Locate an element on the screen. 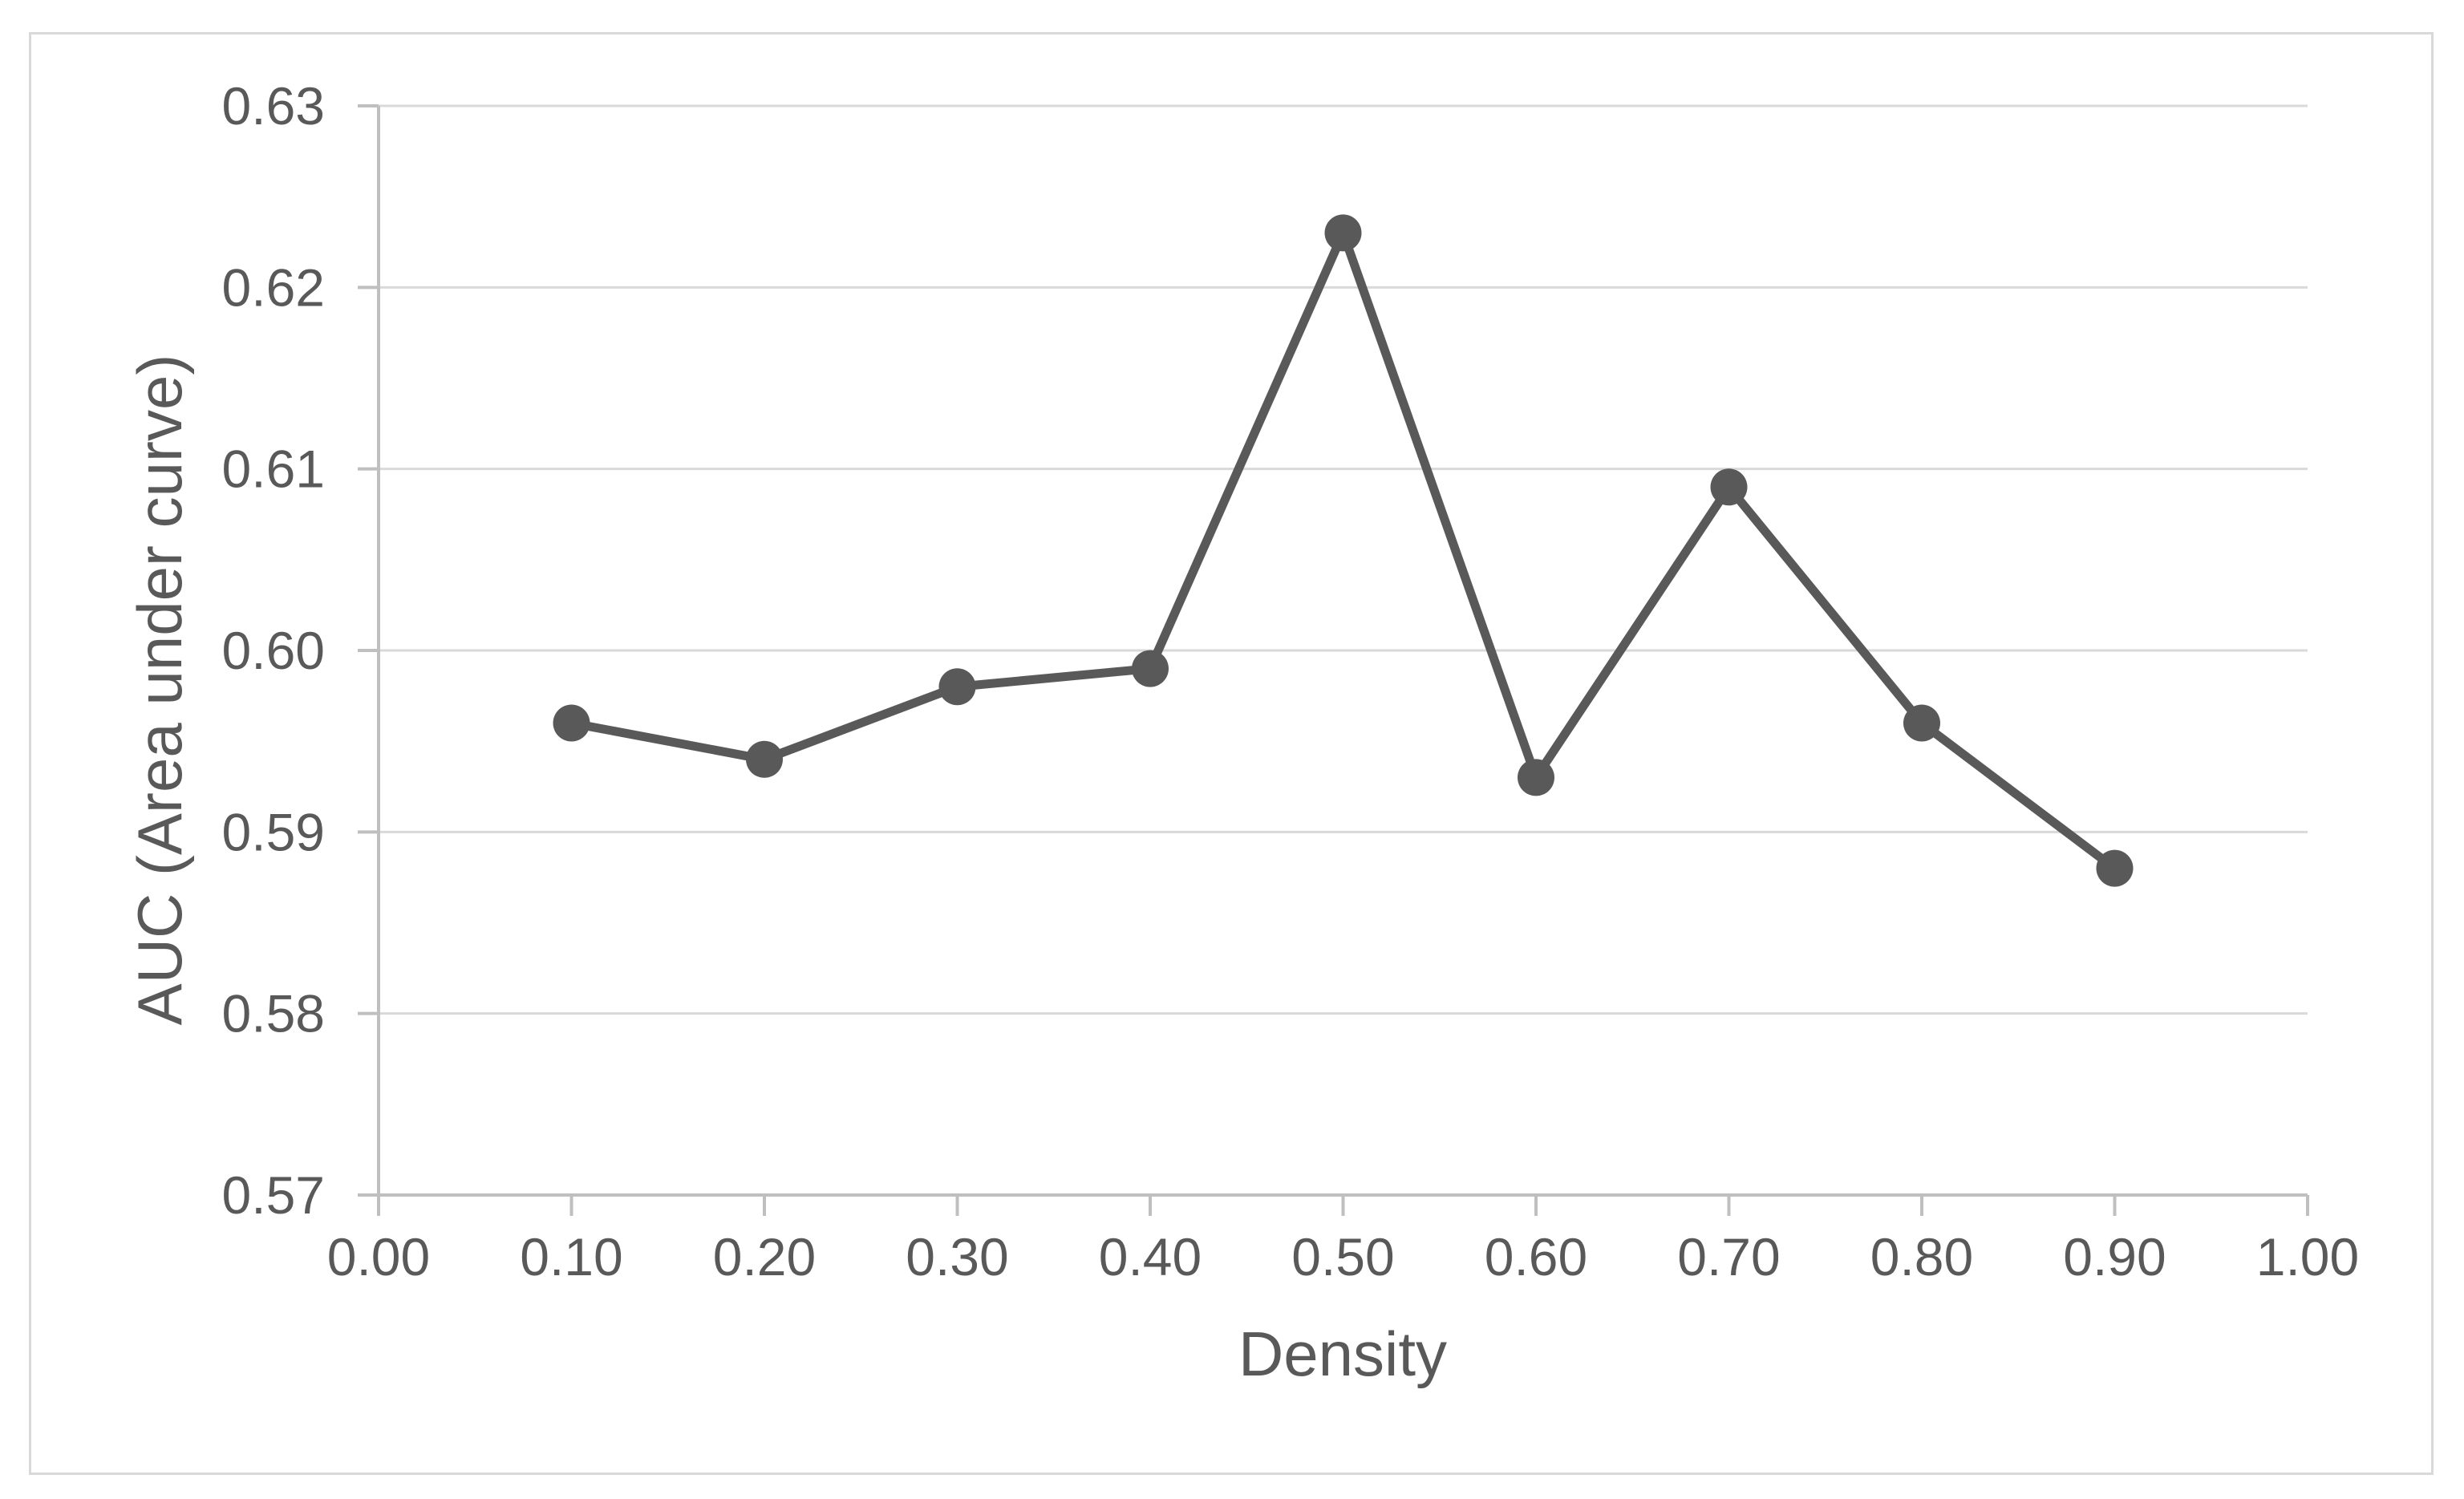 The height and width of the screenshot is (1499, 2464). x-tick-label: 0.10 is located at coordinates (571, 1256).